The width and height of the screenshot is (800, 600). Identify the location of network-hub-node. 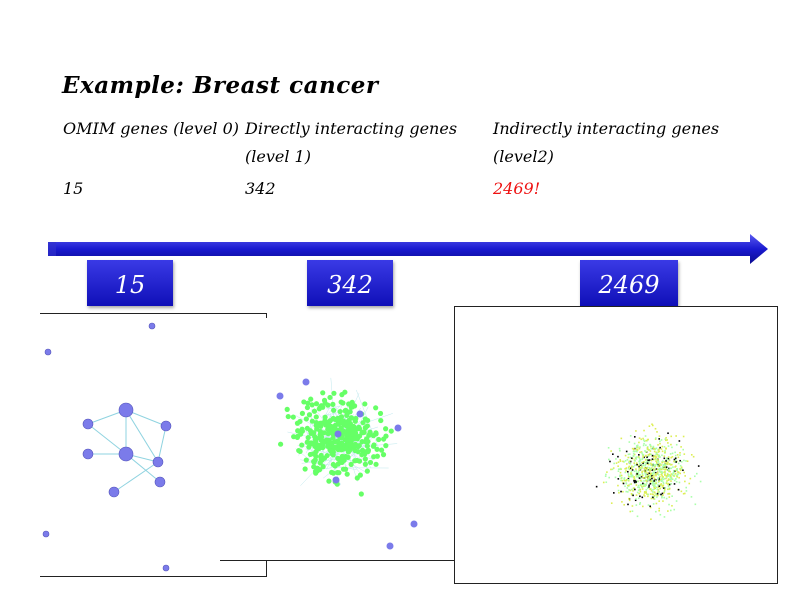
(280, 396).